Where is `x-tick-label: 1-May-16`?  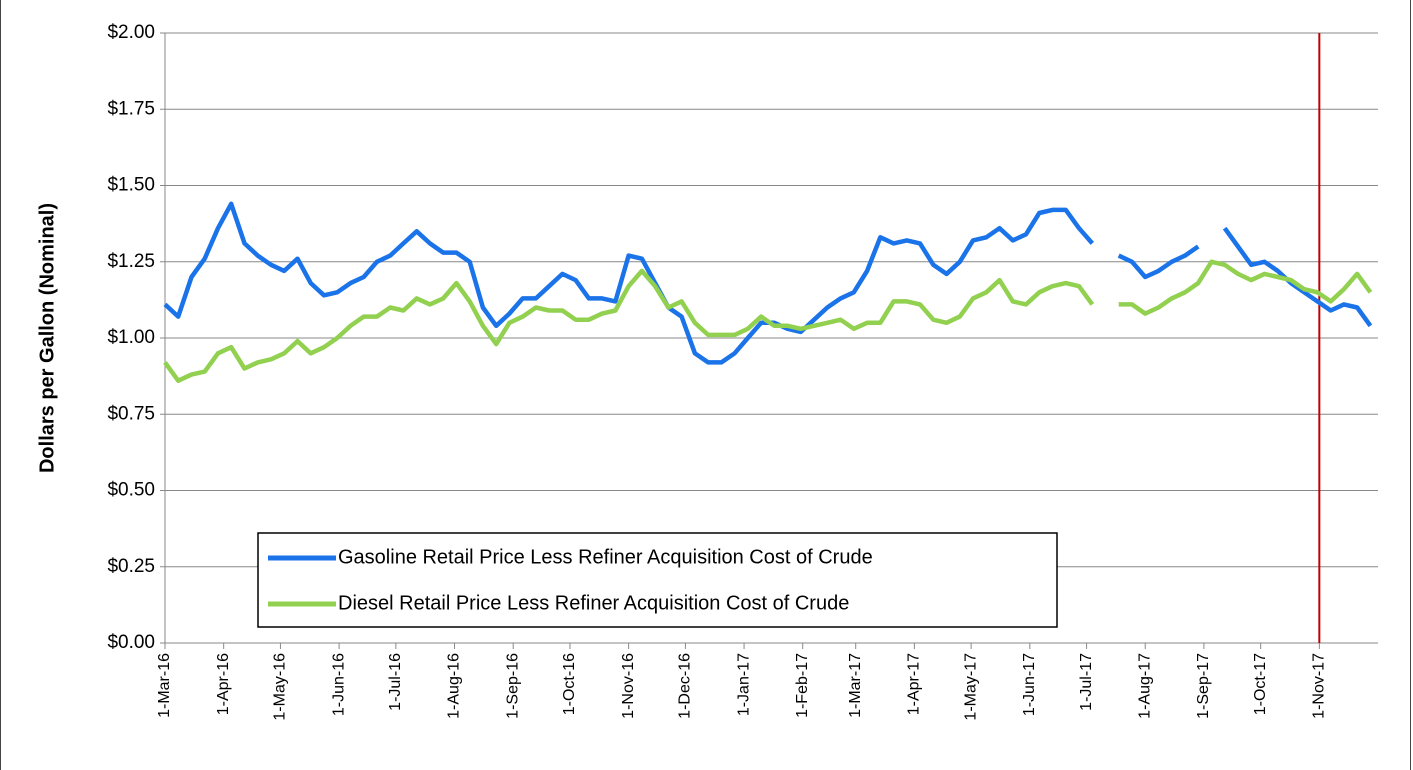
x-tick-label: 1-May-16 is located at coordinates (280, 687).